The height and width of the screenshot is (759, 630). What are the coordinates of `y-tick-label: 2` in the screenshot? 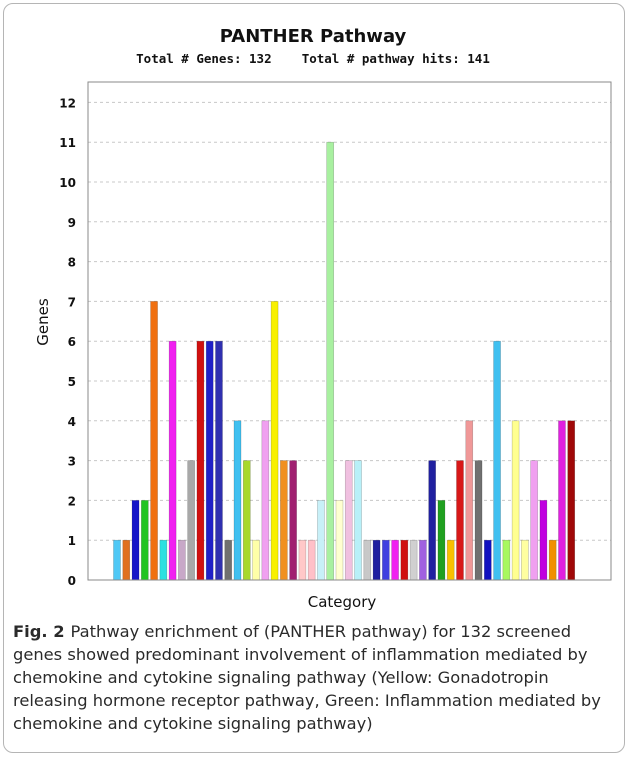 It's located at (72, 501).